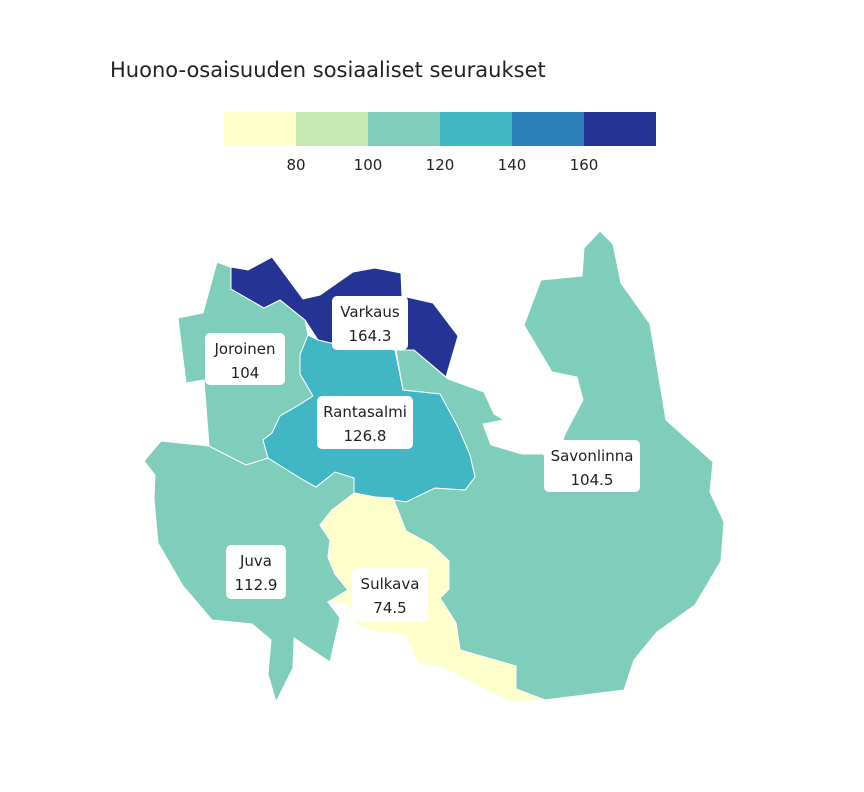  What do you see at coordinates (328, 70) in the screenshot?
I see `map-title: Huono-osaisuuden sosiaaliset seuraukset` at bounding box center [328, 70].